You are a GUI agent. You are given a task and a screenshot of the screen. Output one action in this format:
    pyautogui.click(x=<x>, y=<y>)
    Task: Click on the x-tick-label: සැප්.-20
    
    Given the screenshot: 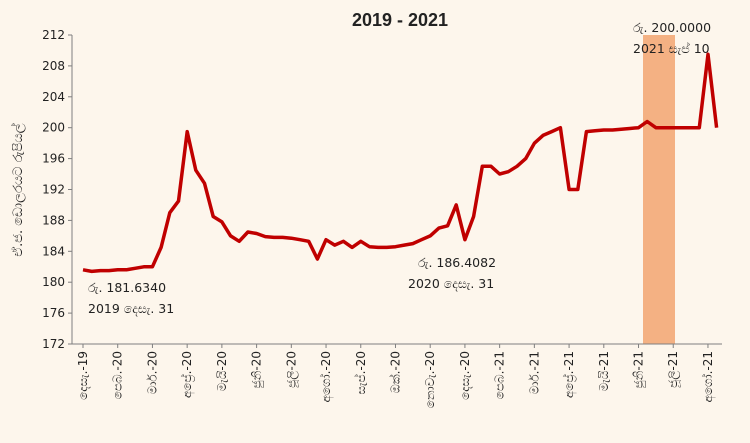 What is the action you would take?
    pyautogui.click(x=361, y=373)
    